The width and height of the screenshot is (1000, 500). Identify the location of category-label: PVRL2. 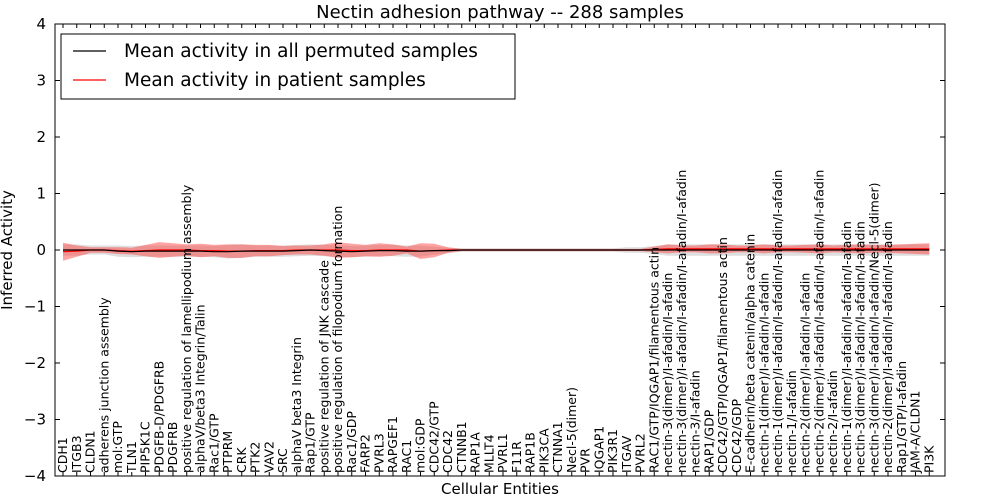
(640, 453).